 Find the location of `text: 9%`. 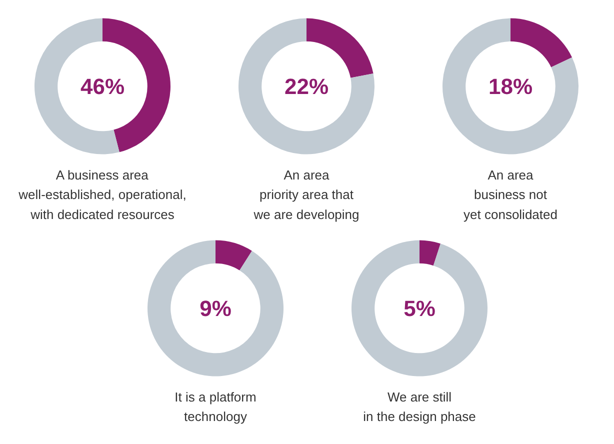

text: 9% is located at coordinates (216, 308).